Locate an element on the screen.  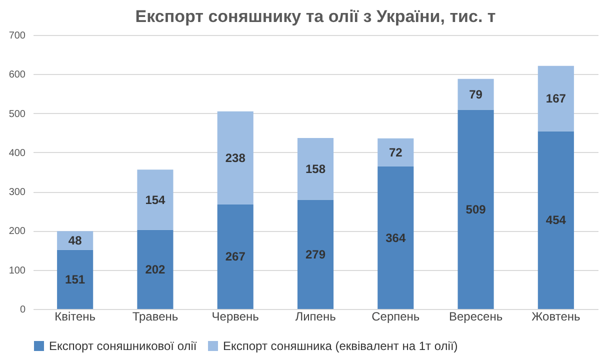
y-tick-label: 700 is located at coordinates (17, 36).